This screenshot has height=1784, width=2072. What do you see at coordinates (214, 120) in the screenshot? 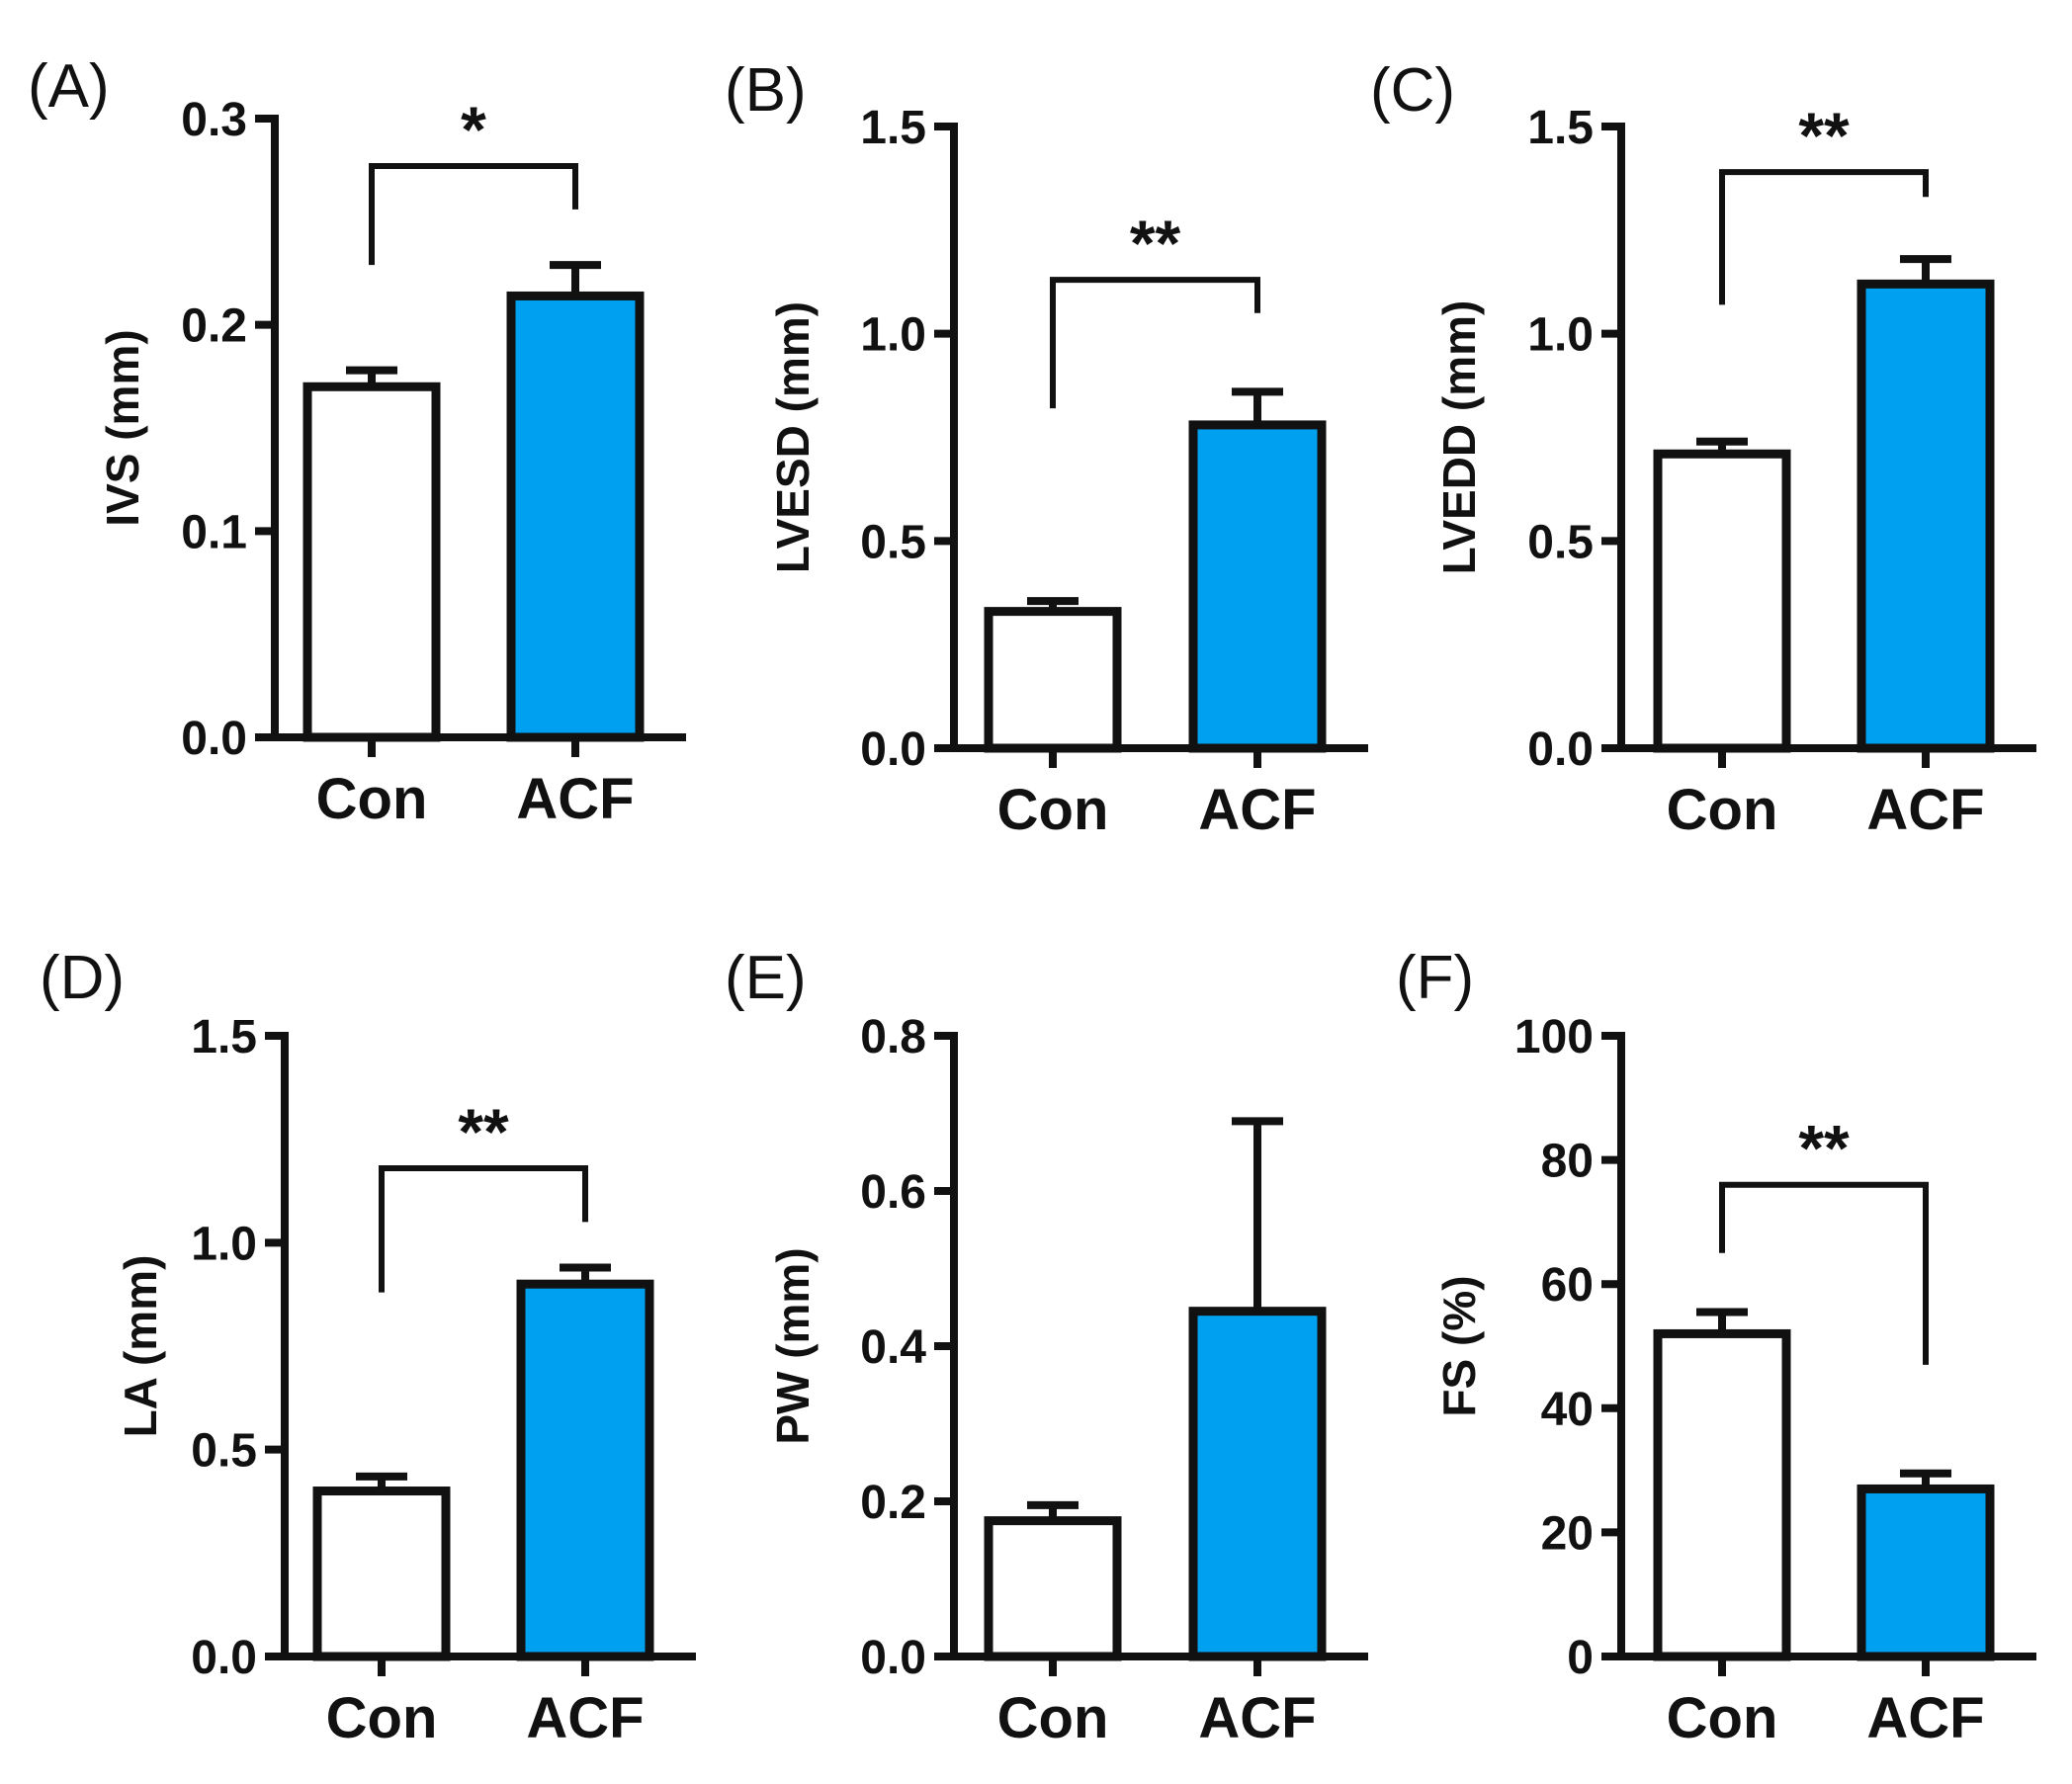
I see `panel-a-ytick-label: 0.3` at bounding box center [214, 120].